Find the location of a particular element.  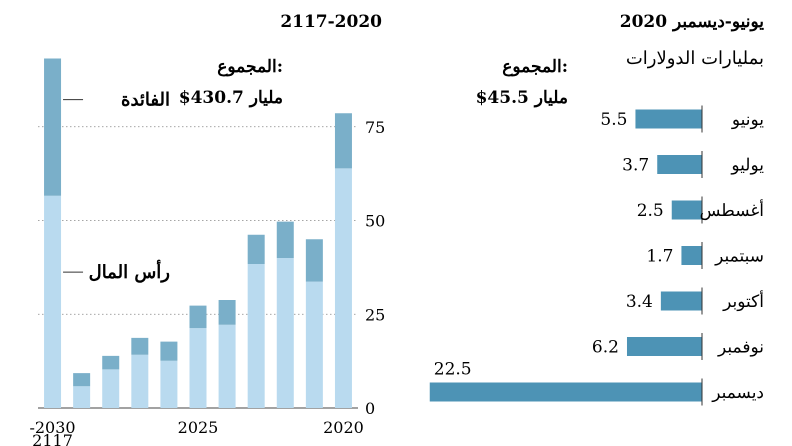

value-label: 22.5 is located at coordinates (453, 370).